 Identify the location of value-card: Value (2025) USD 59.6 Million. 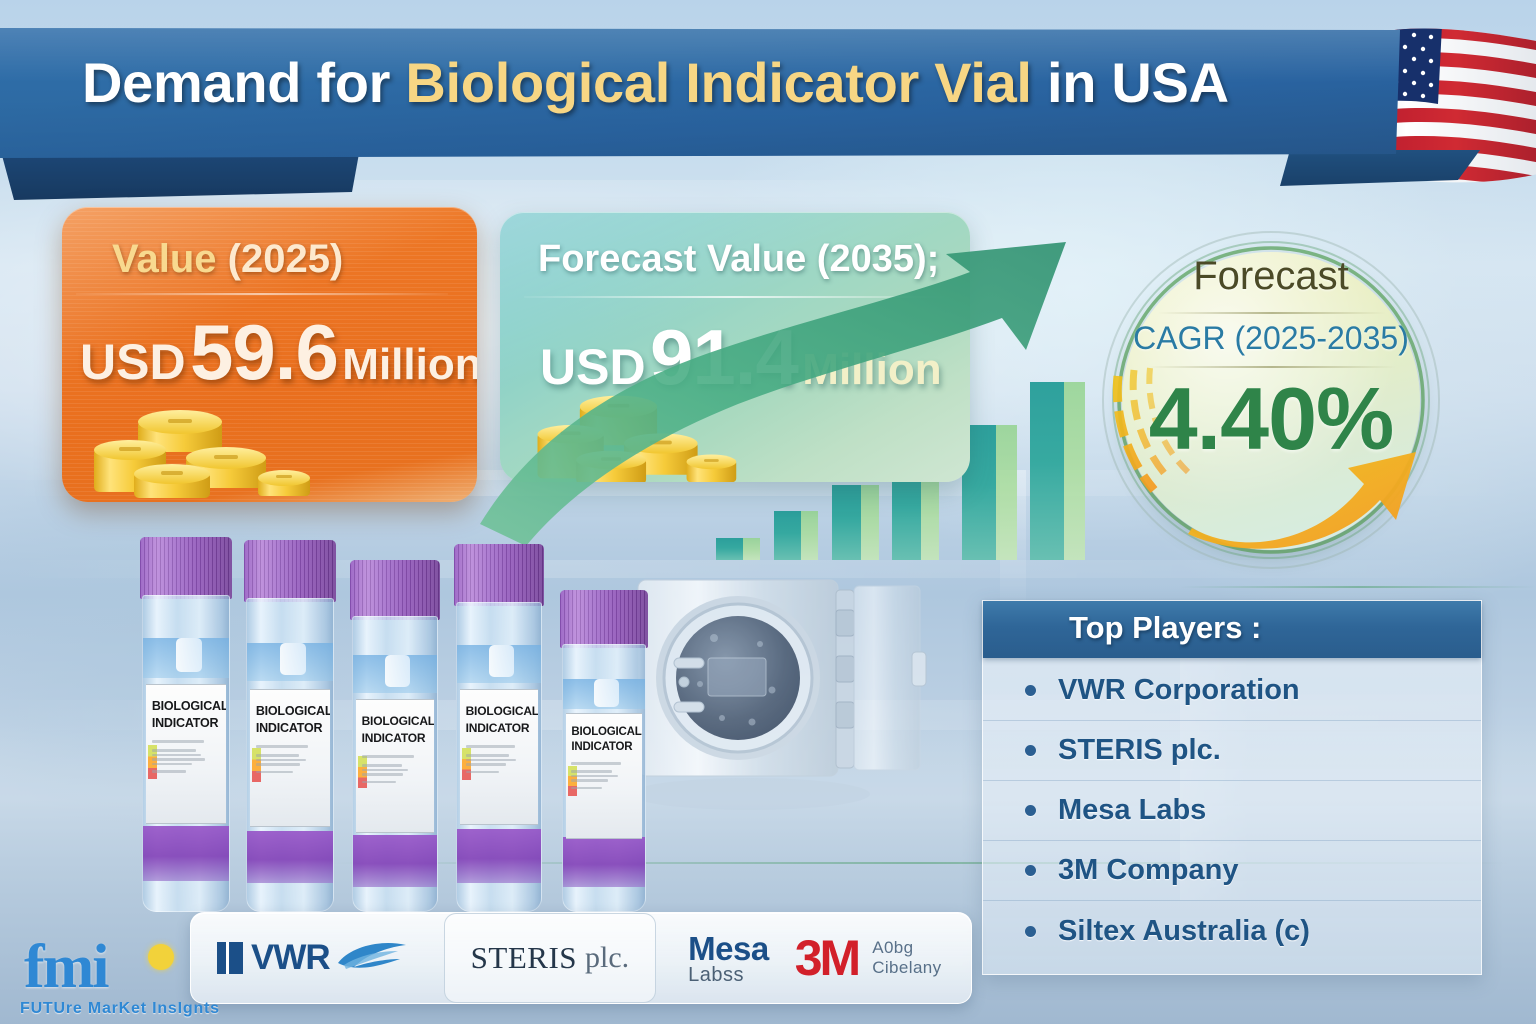
(269, 354).